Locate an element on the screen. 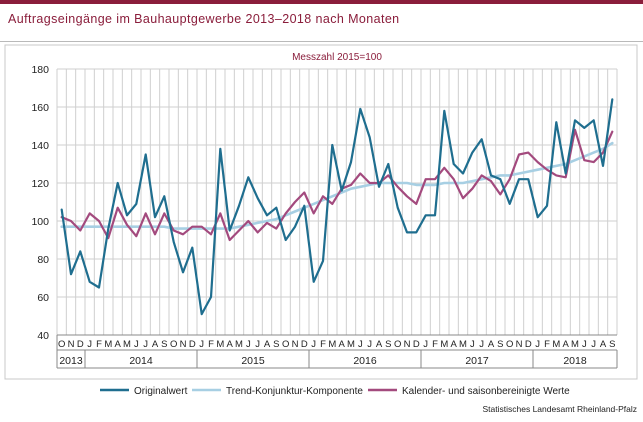  chart-subtitle: Messzahl 2015=100 is located at coordinates (337, 57).